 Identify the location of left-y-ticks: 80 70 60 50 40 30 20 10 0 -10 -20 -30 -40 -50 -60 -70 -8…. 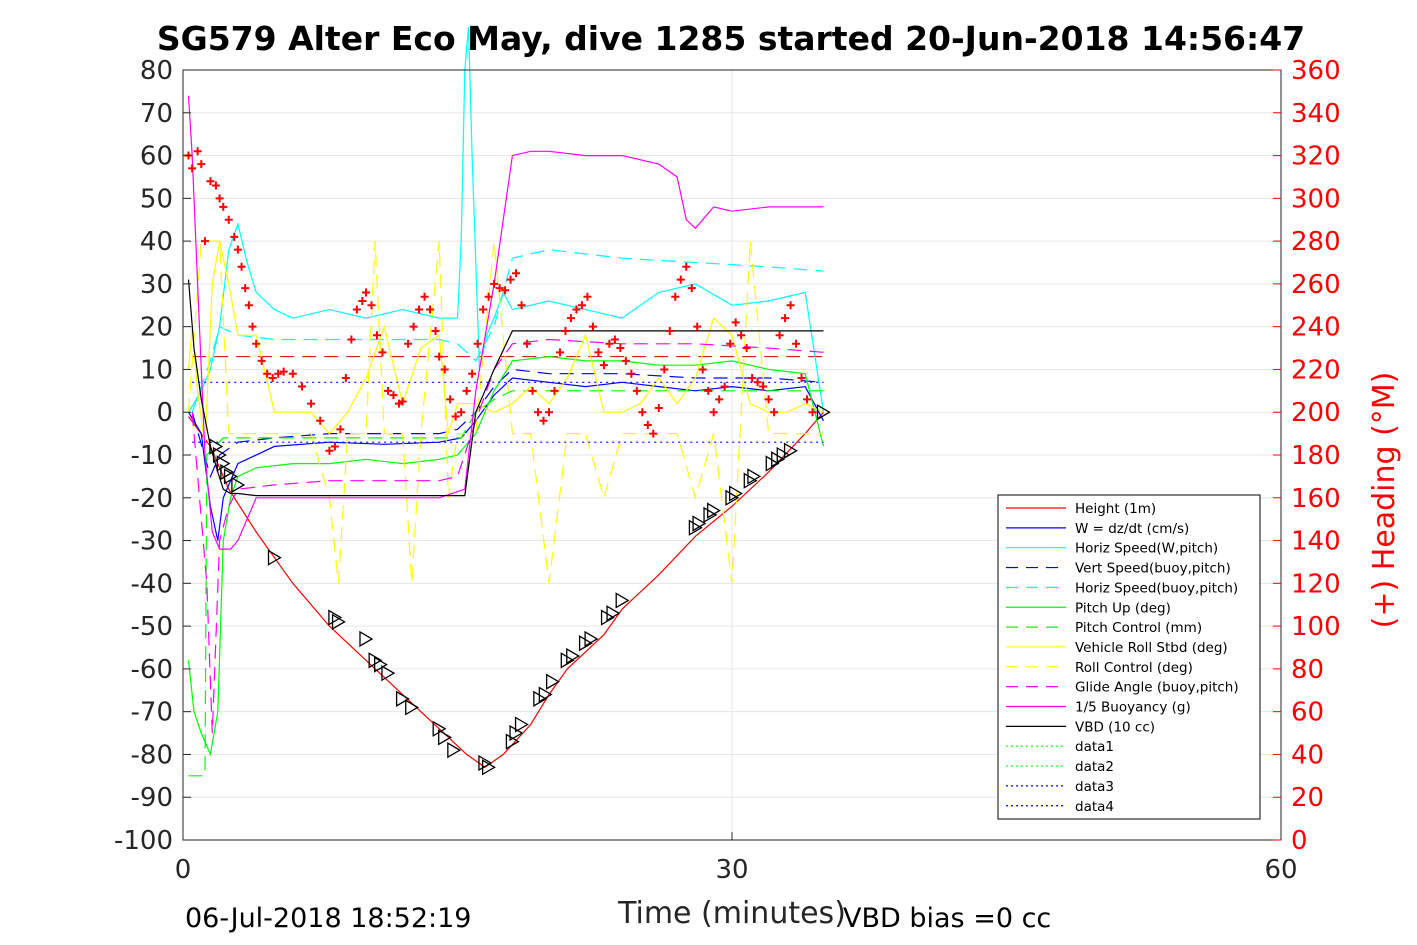
(152, 456).